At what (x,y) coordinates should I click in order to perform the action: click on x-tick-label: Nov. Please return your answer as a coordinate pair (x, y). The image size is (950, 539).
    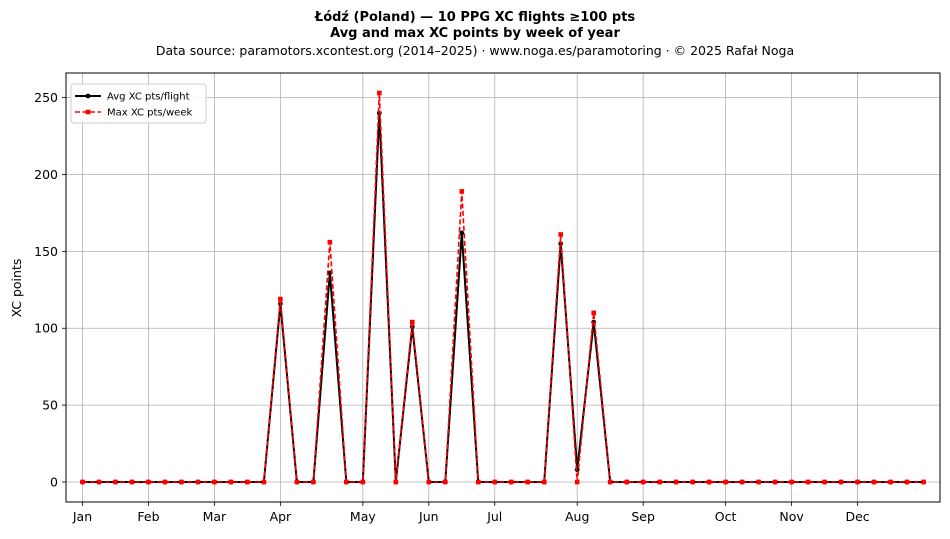
    Looking at the image, I should click on (791, 516).